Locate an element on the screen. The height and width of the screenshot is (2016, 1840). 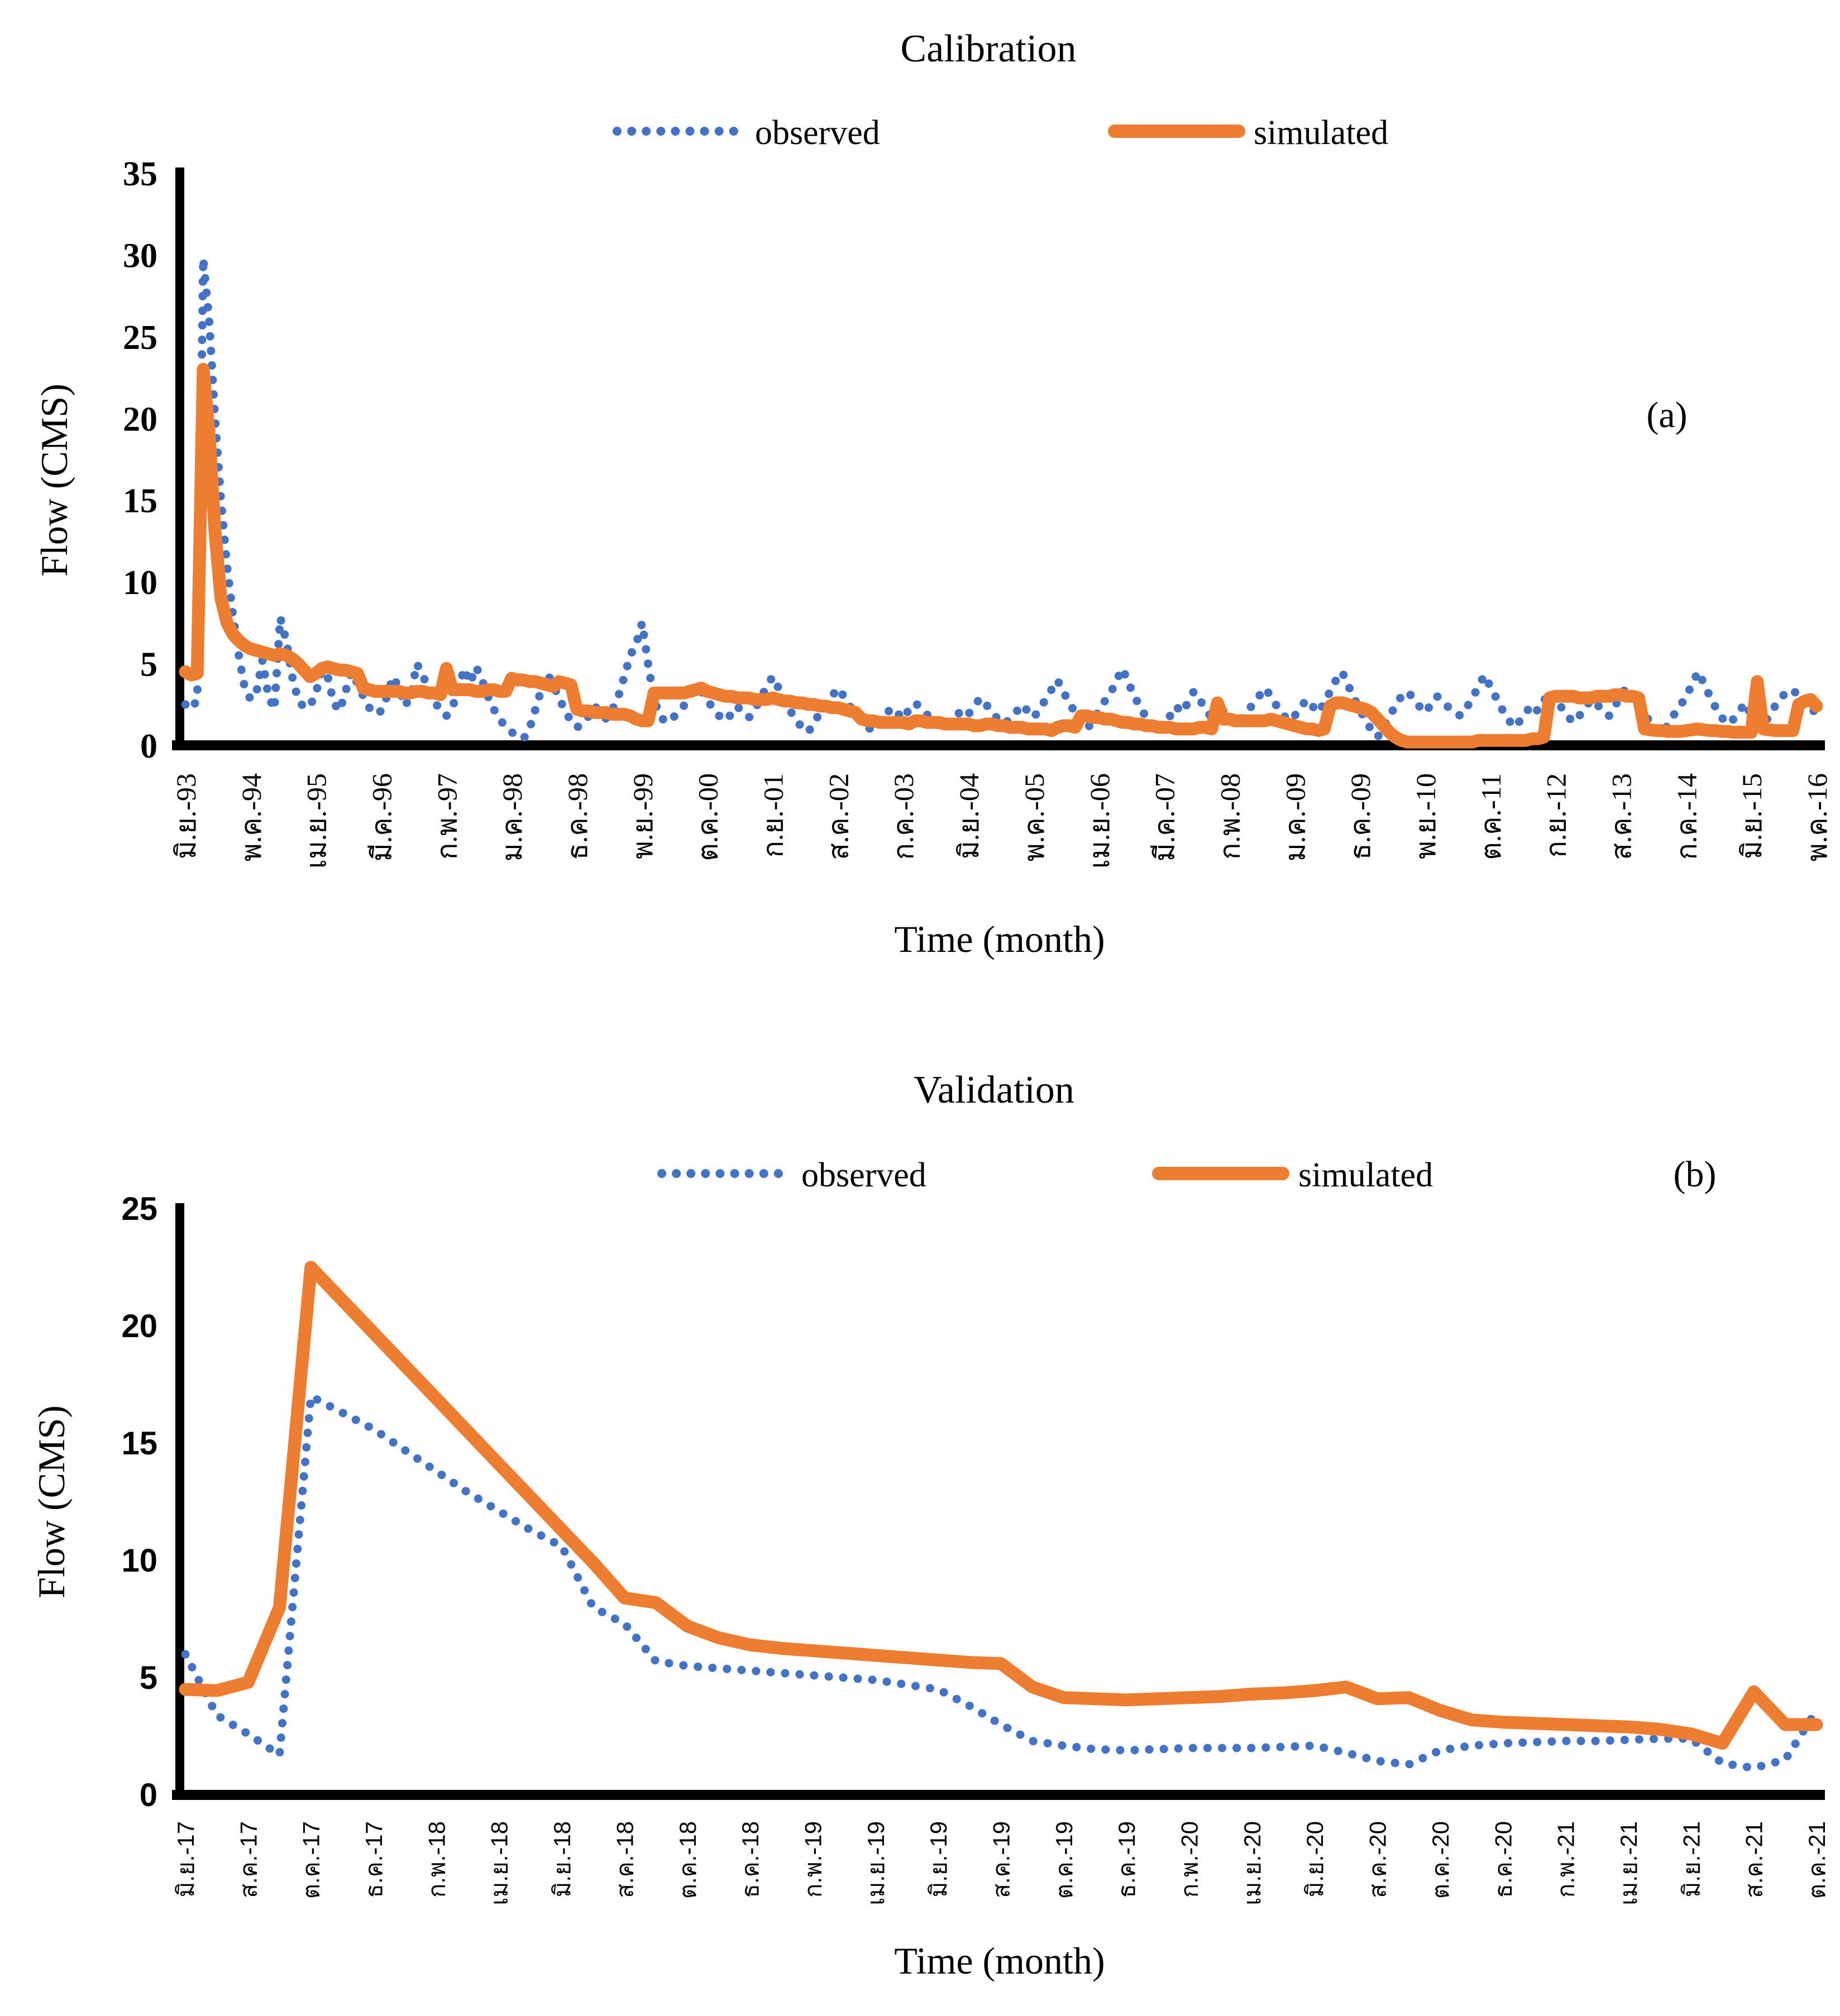
y-tick-label: 35 is located at coordinates (140, 174).